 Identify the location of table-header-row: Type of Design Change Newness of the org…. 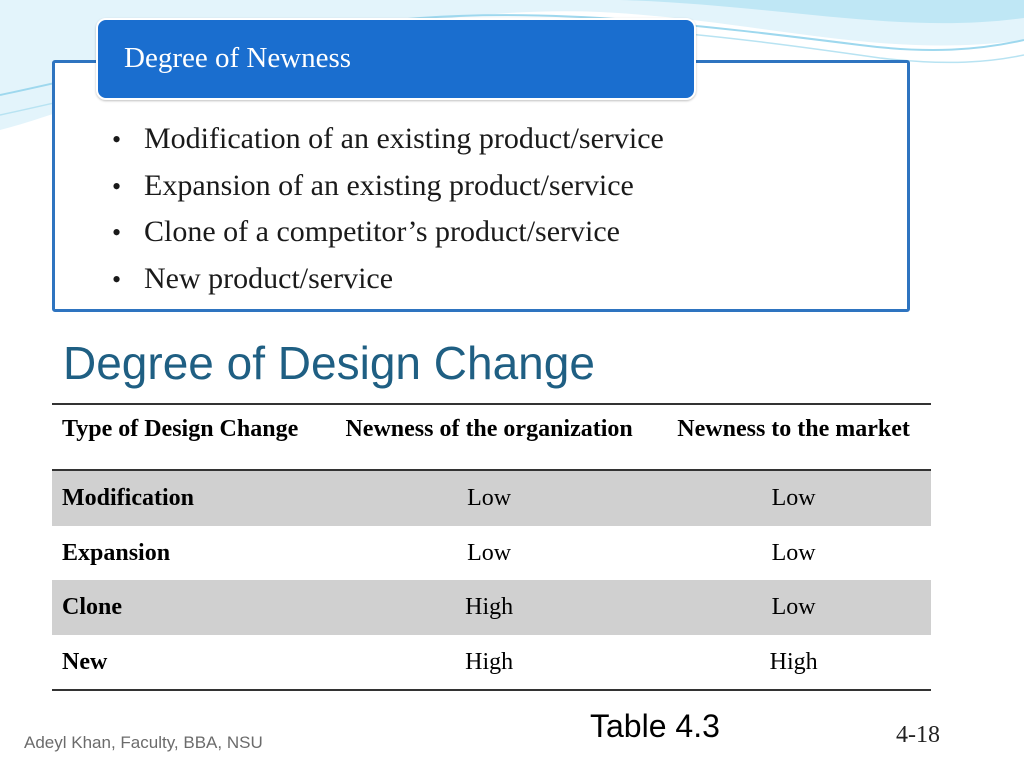
(491, 437).